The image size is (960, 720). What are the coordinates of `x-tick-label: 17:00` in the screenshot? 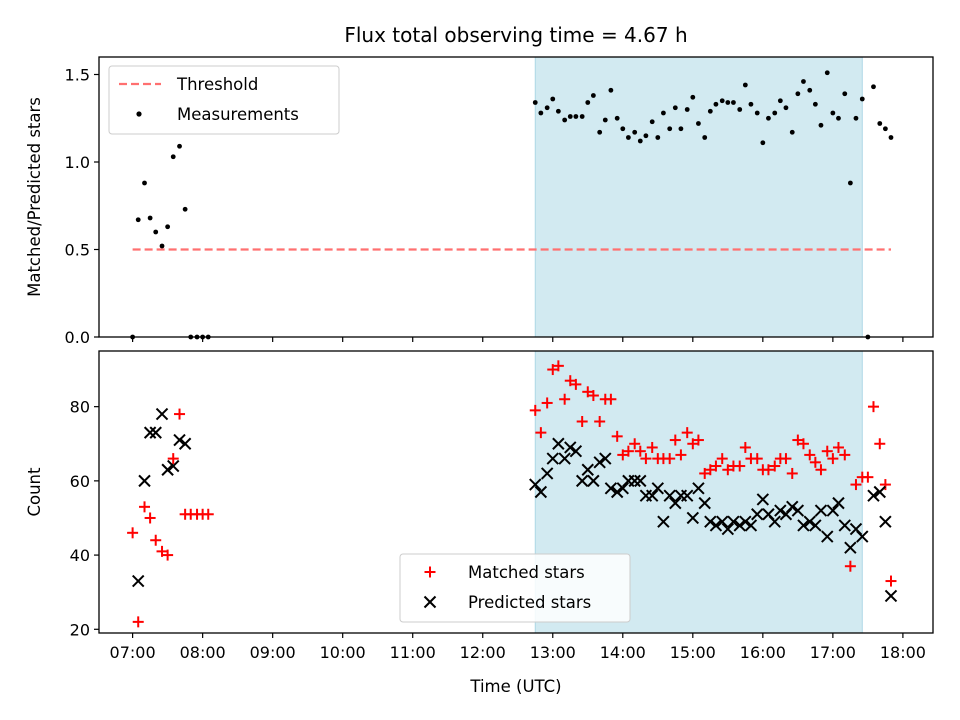 It's located at (833, 652).